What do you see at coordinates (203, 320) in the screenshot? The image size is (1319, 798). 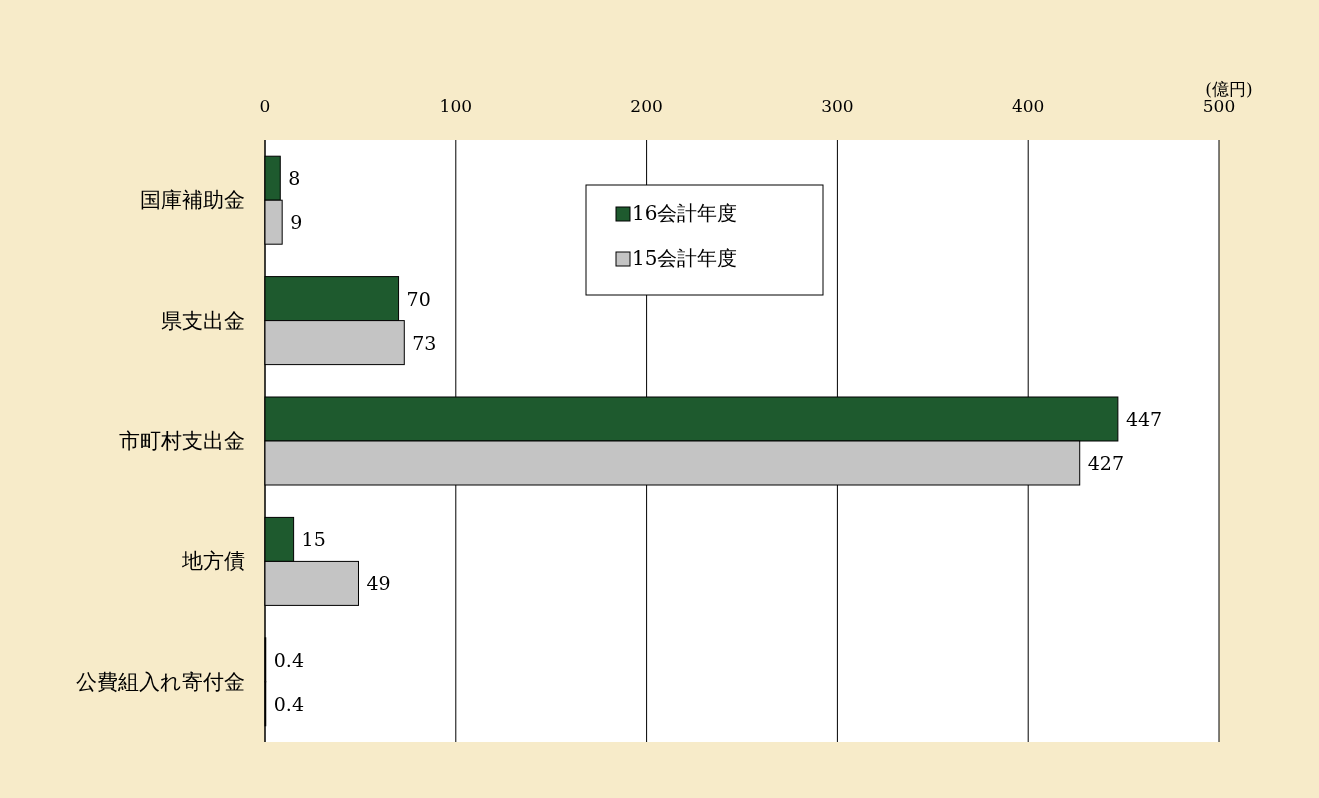 I see `y-tick-label: 県支出金` at bounding box center [203, 320].